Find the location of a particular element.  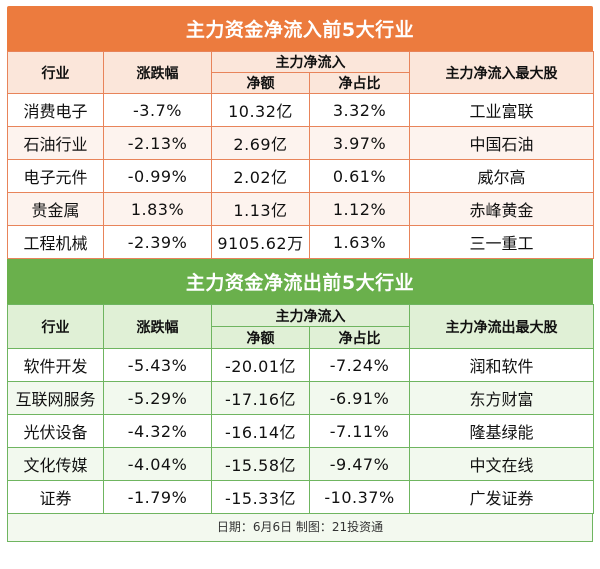

top-stock-cell: 中国石油 is located at coordinates (501, 143).